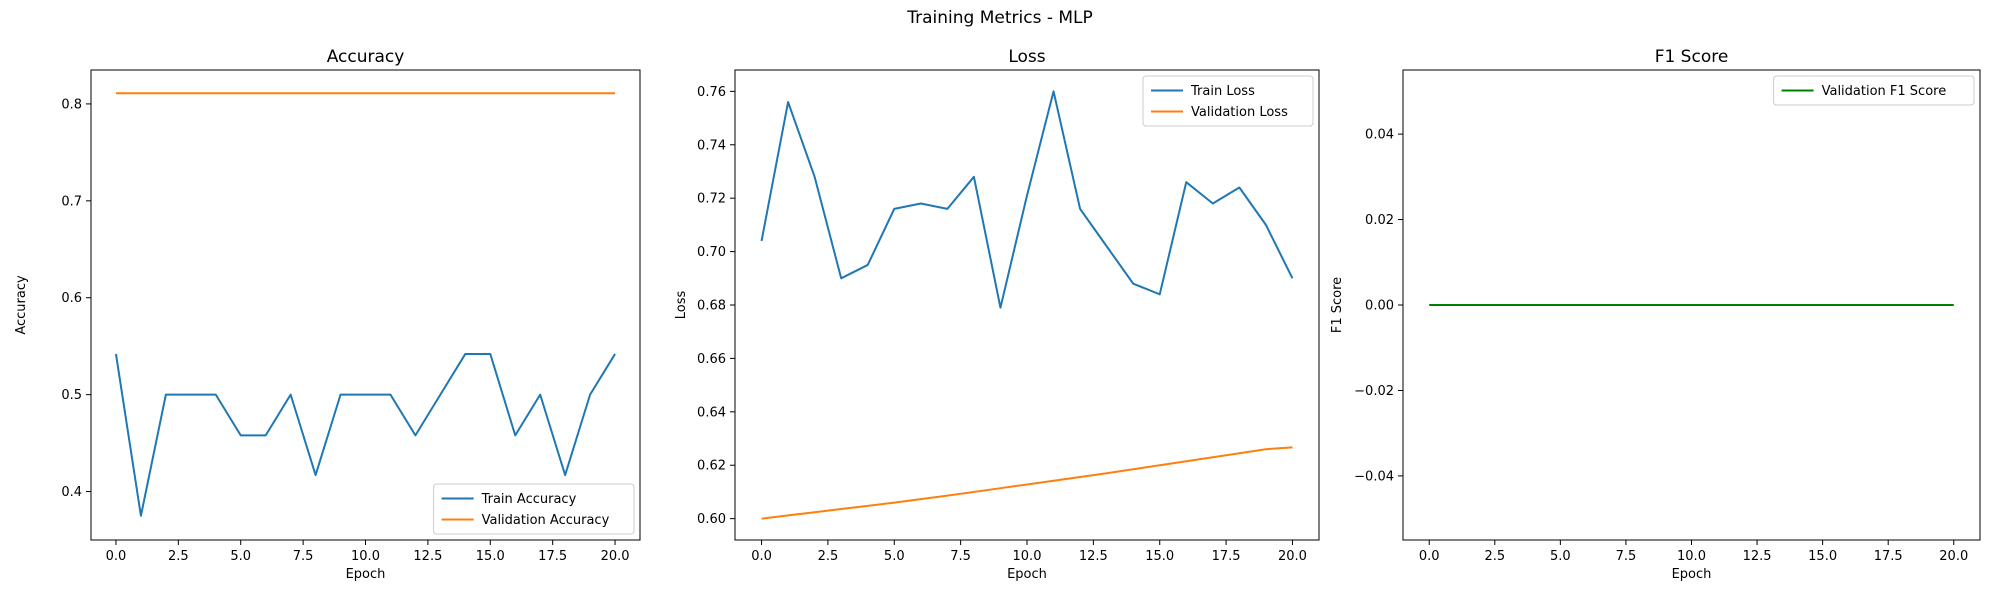 The image size is (2000, 600). I want to click on y-tick-label: 0.8, so click(71, 104).